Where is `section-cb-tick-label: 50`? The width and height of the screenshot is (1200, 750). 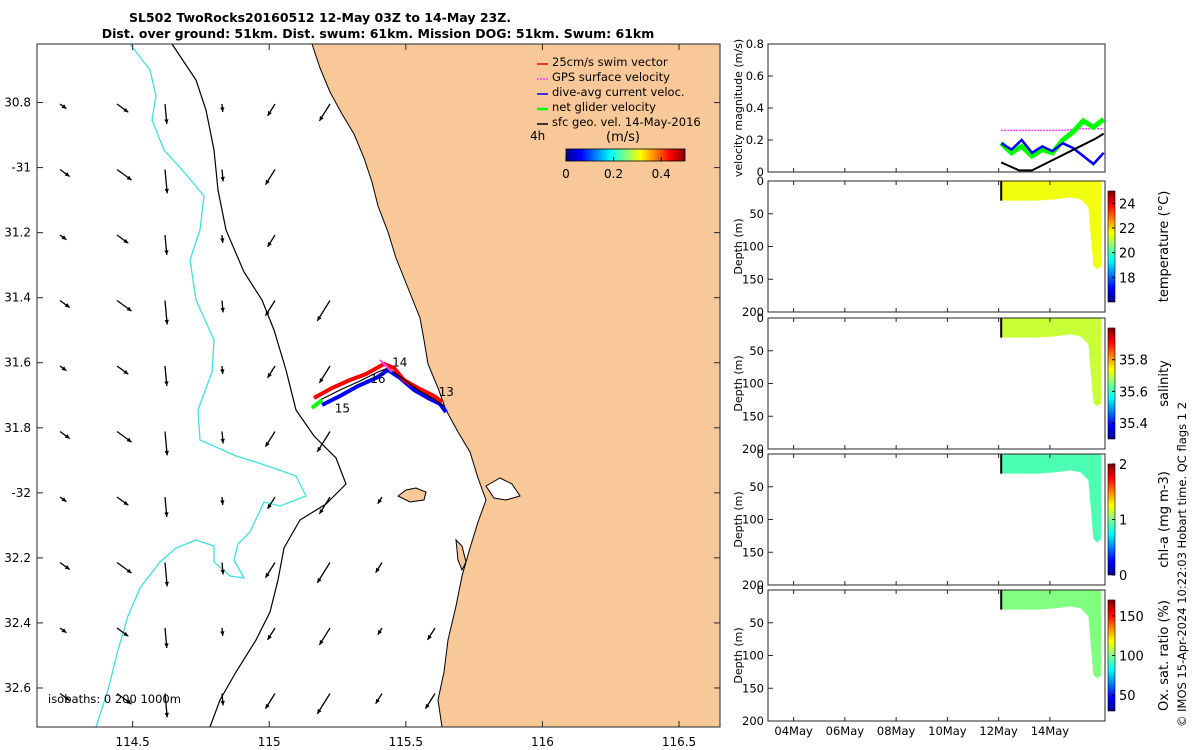
section-cb-tick-label: 50 is located at coordinates (1127, 696).